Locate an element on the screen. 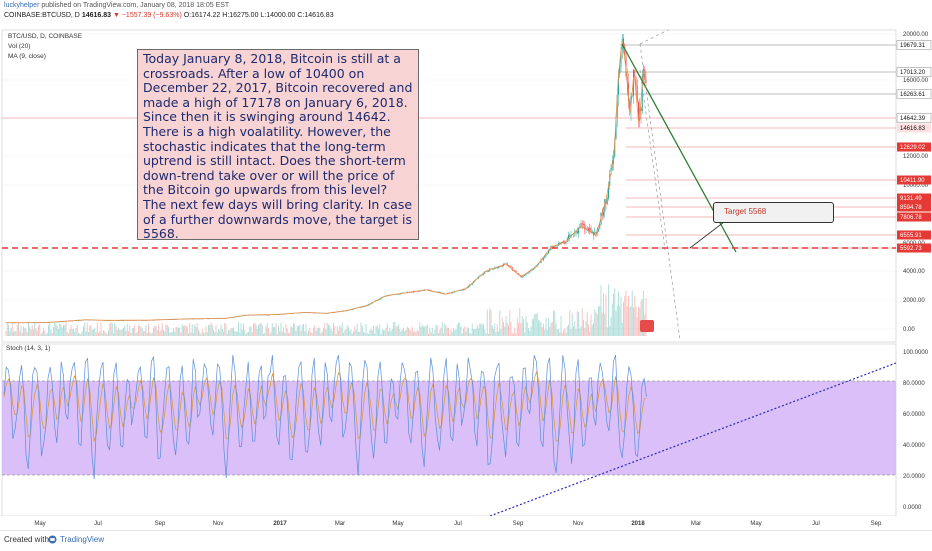  time-tick-label: May is located at coordinates (397, 524).